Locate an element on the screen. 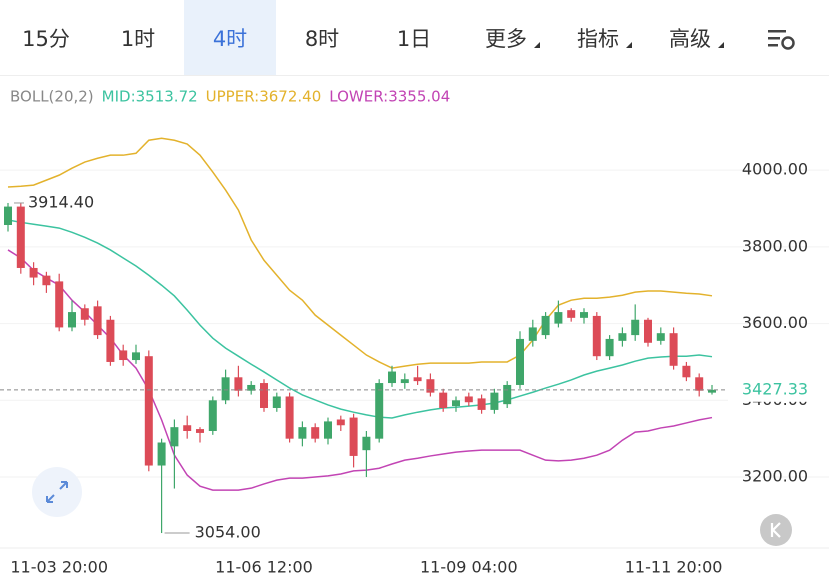  tab: 4时 is located at coordinates (230, 37).